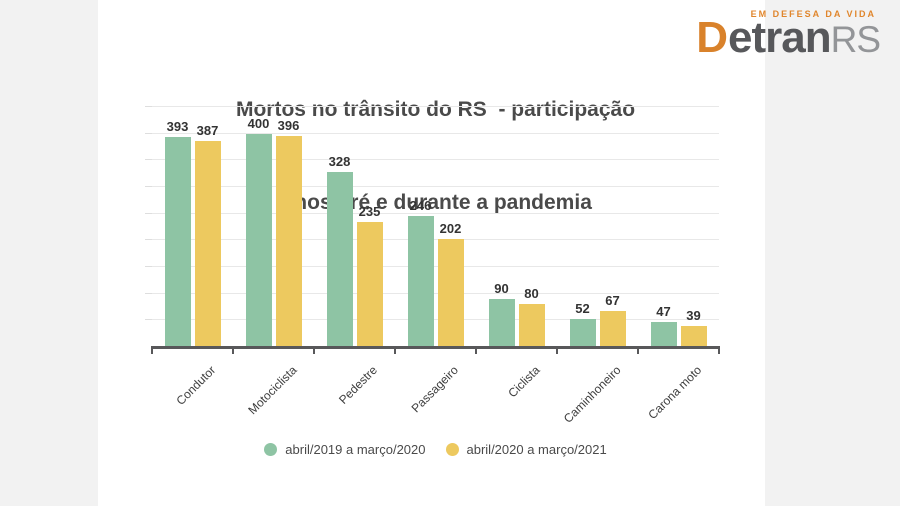 The image size is (900, 506). What do you see at coordinates (177, 242) in the screenshot?
I see `bar-condutor-series1` at bounding box center [177, 242].